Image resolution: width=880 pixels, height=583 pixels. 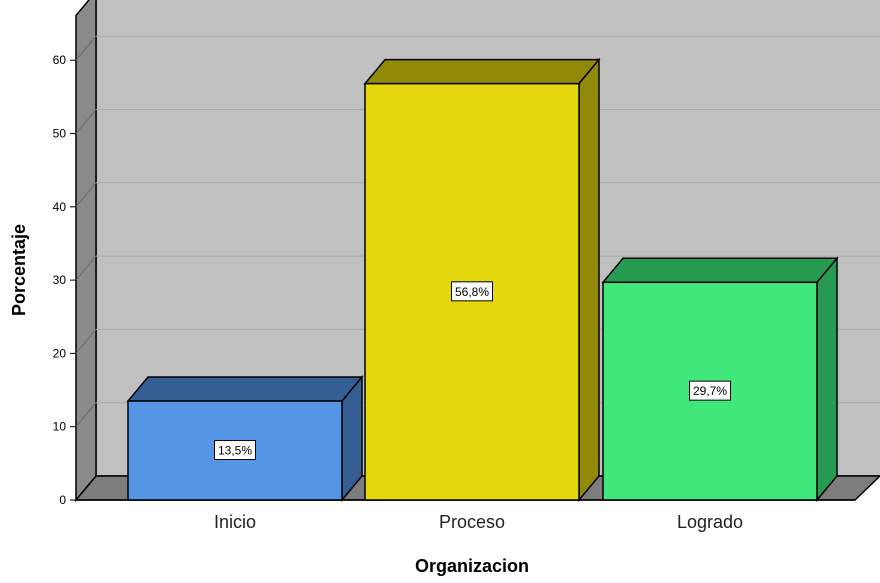 What do you see at coordinates (235, 522) in the screenshot?
I see `x-category-label: Inicio` at bounding box center [235, 522].